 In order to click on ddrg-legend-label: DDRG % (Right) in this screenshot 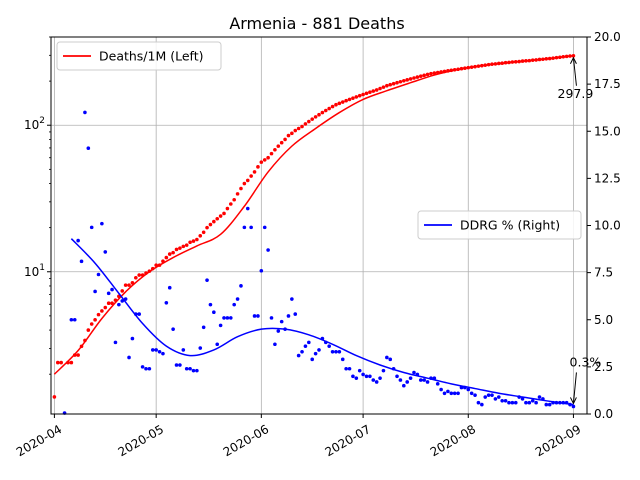, I will do `click(510, 225)`.